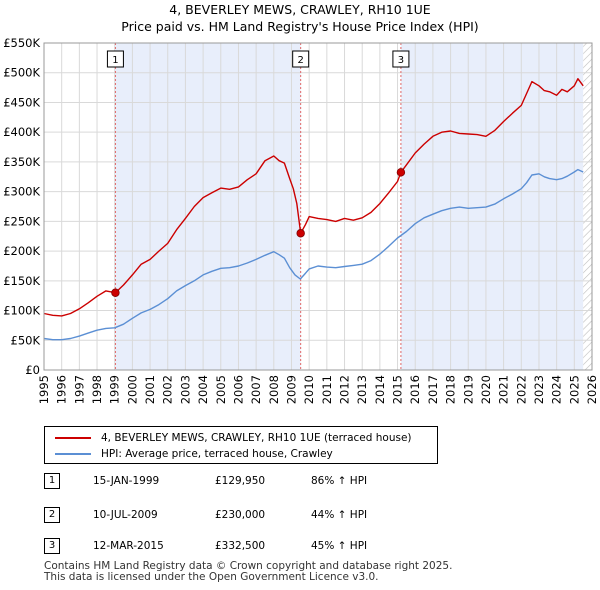 This screenshot has width=600, height=590. Describe the element at coordinates (73, 454) in the screenshot. I see `legend-swatch-hpi` at that location.